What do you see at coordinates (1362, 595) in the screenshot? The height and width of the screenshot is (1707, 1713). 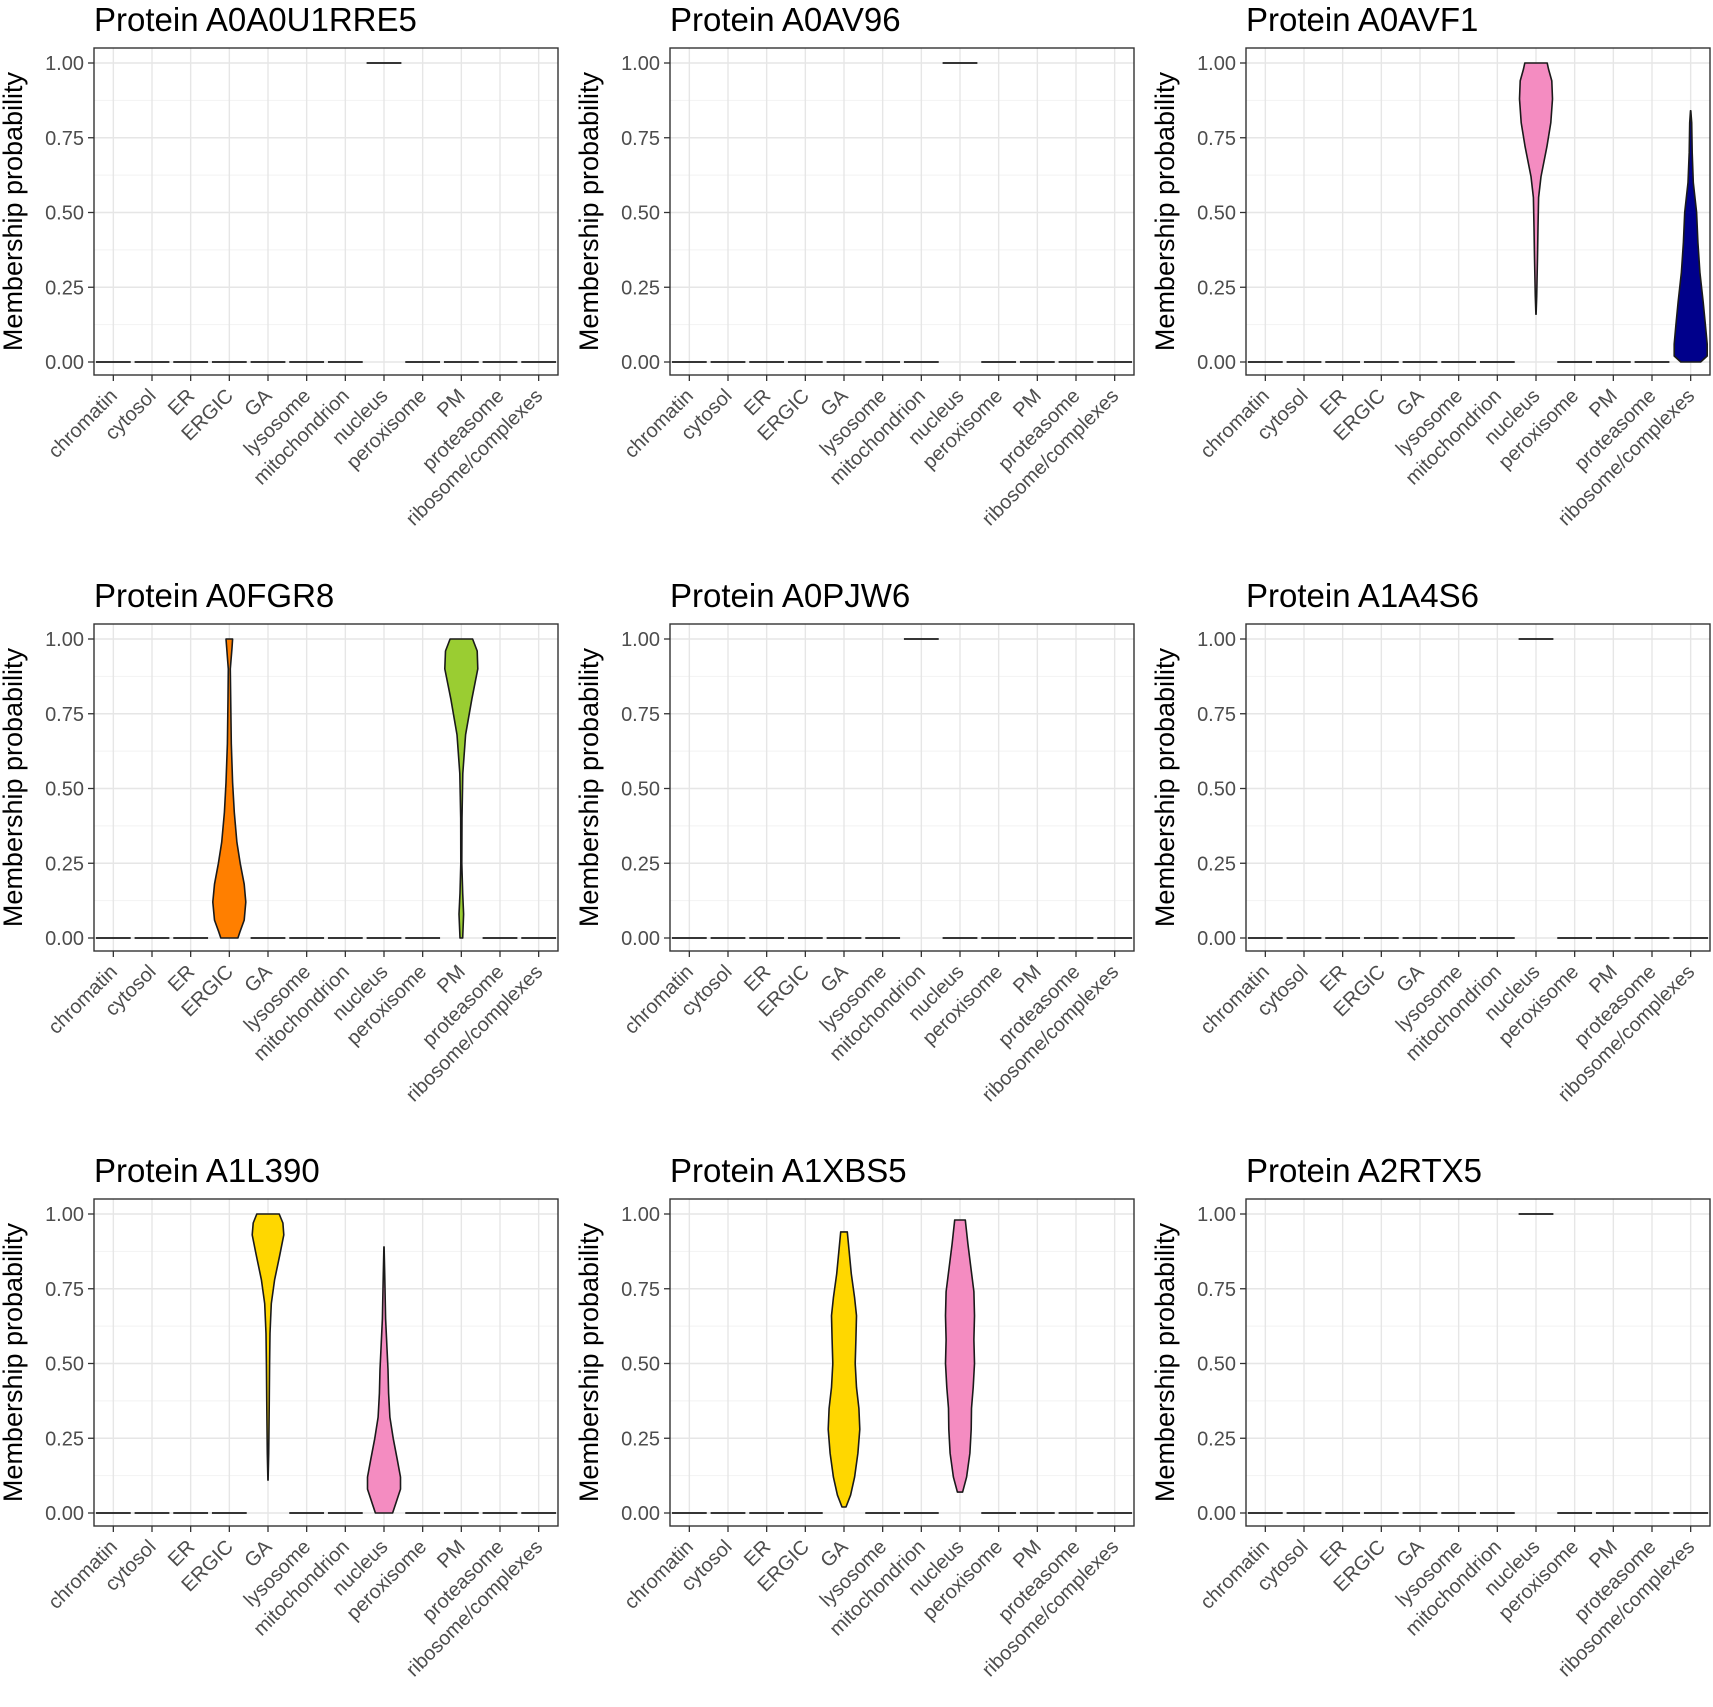 I see `chart-title: Protein A1A4S6` at bounding box center [1362, 595].